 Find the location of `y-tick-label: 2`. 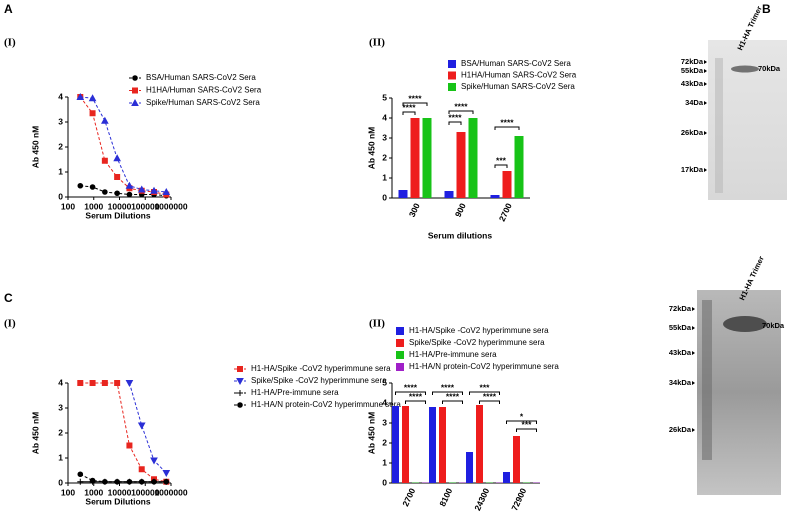

y-tick-label: 2 is located at coordinates (384, 157).